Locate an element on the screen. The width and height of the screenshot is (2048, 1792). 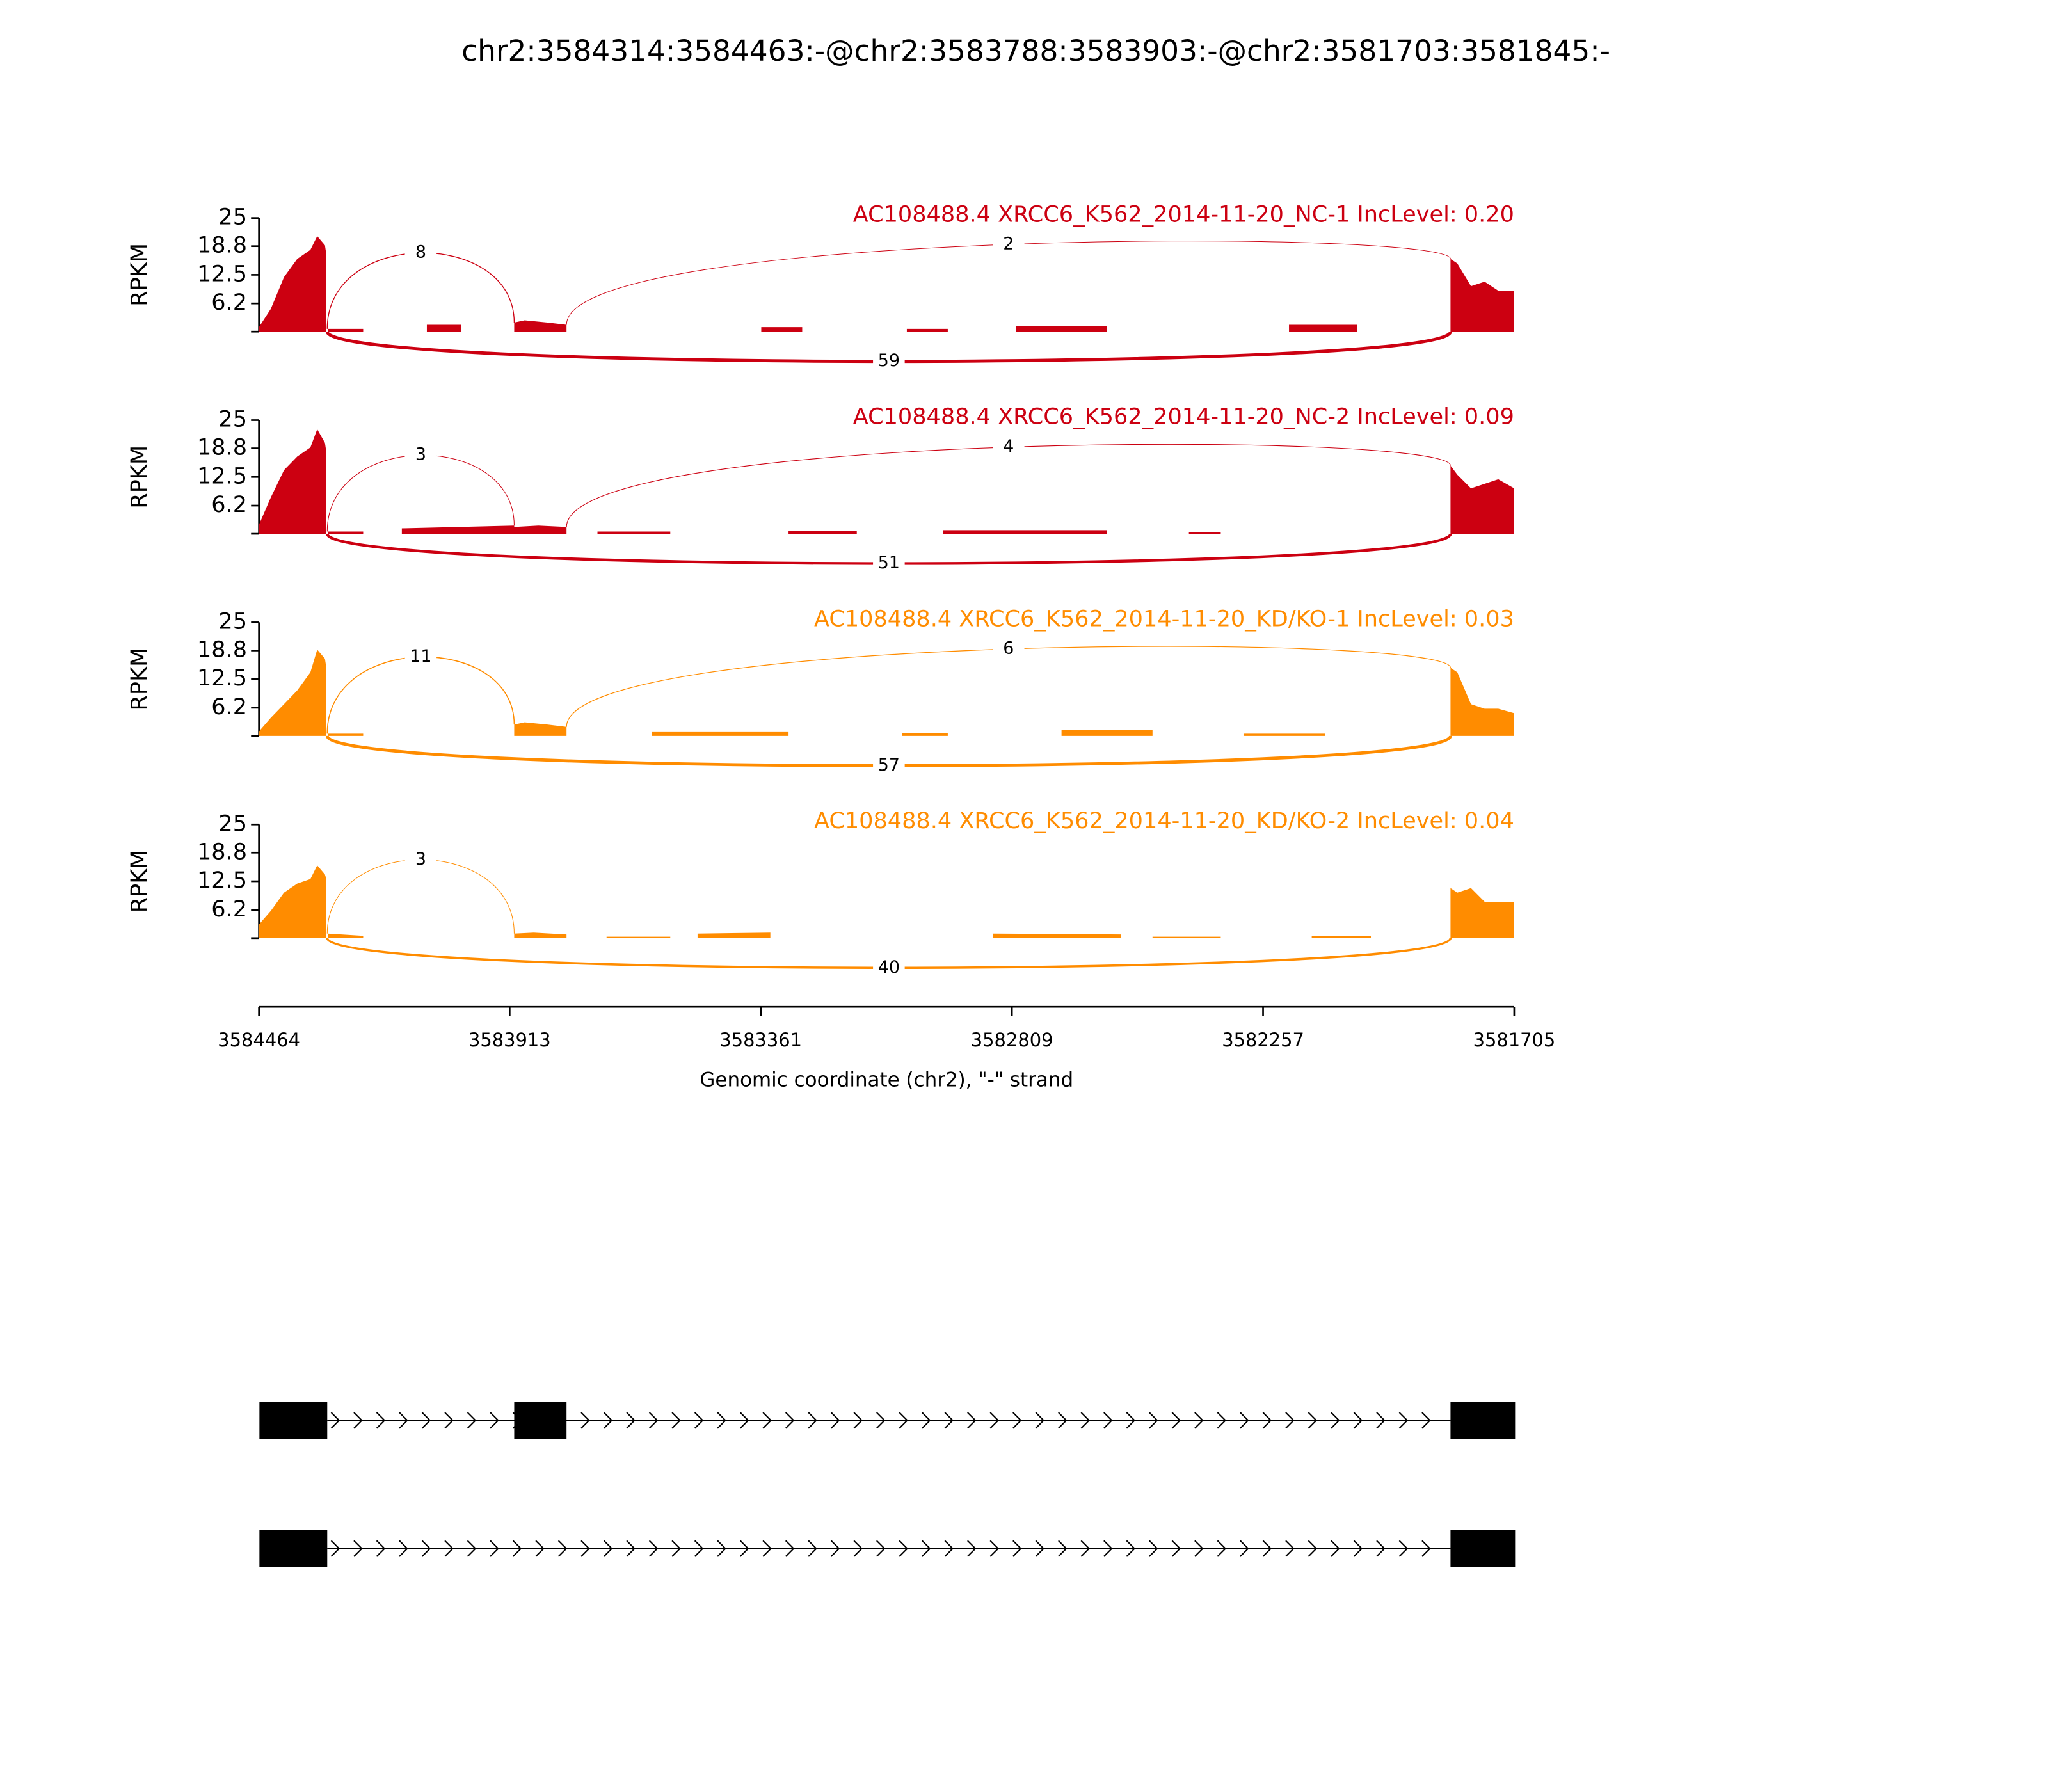
junction-count: 2 is located at coordinates (1008, 243).